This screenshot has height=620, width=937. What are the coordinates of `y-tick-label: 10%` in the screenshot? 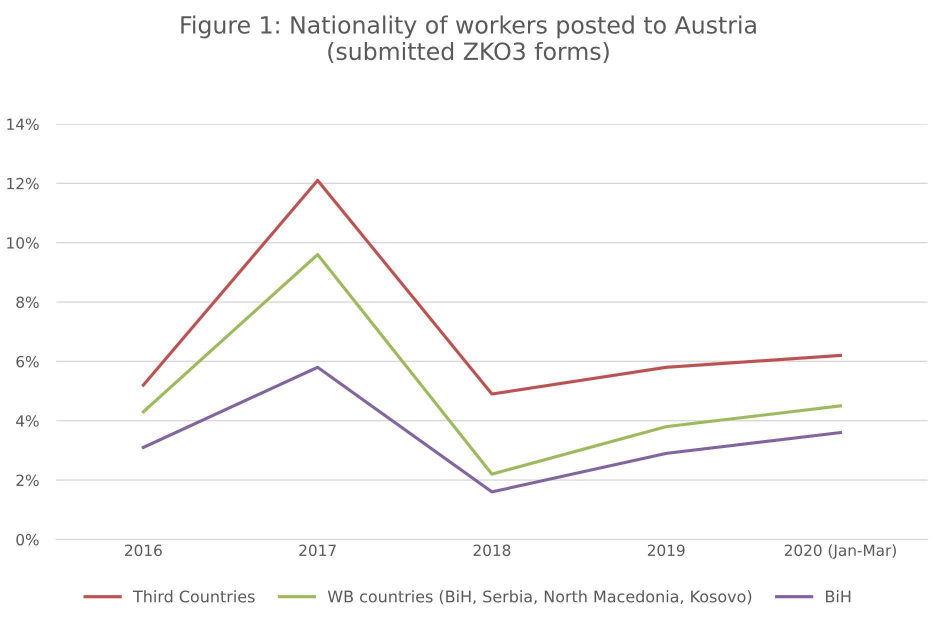 It's located at (23, 243).